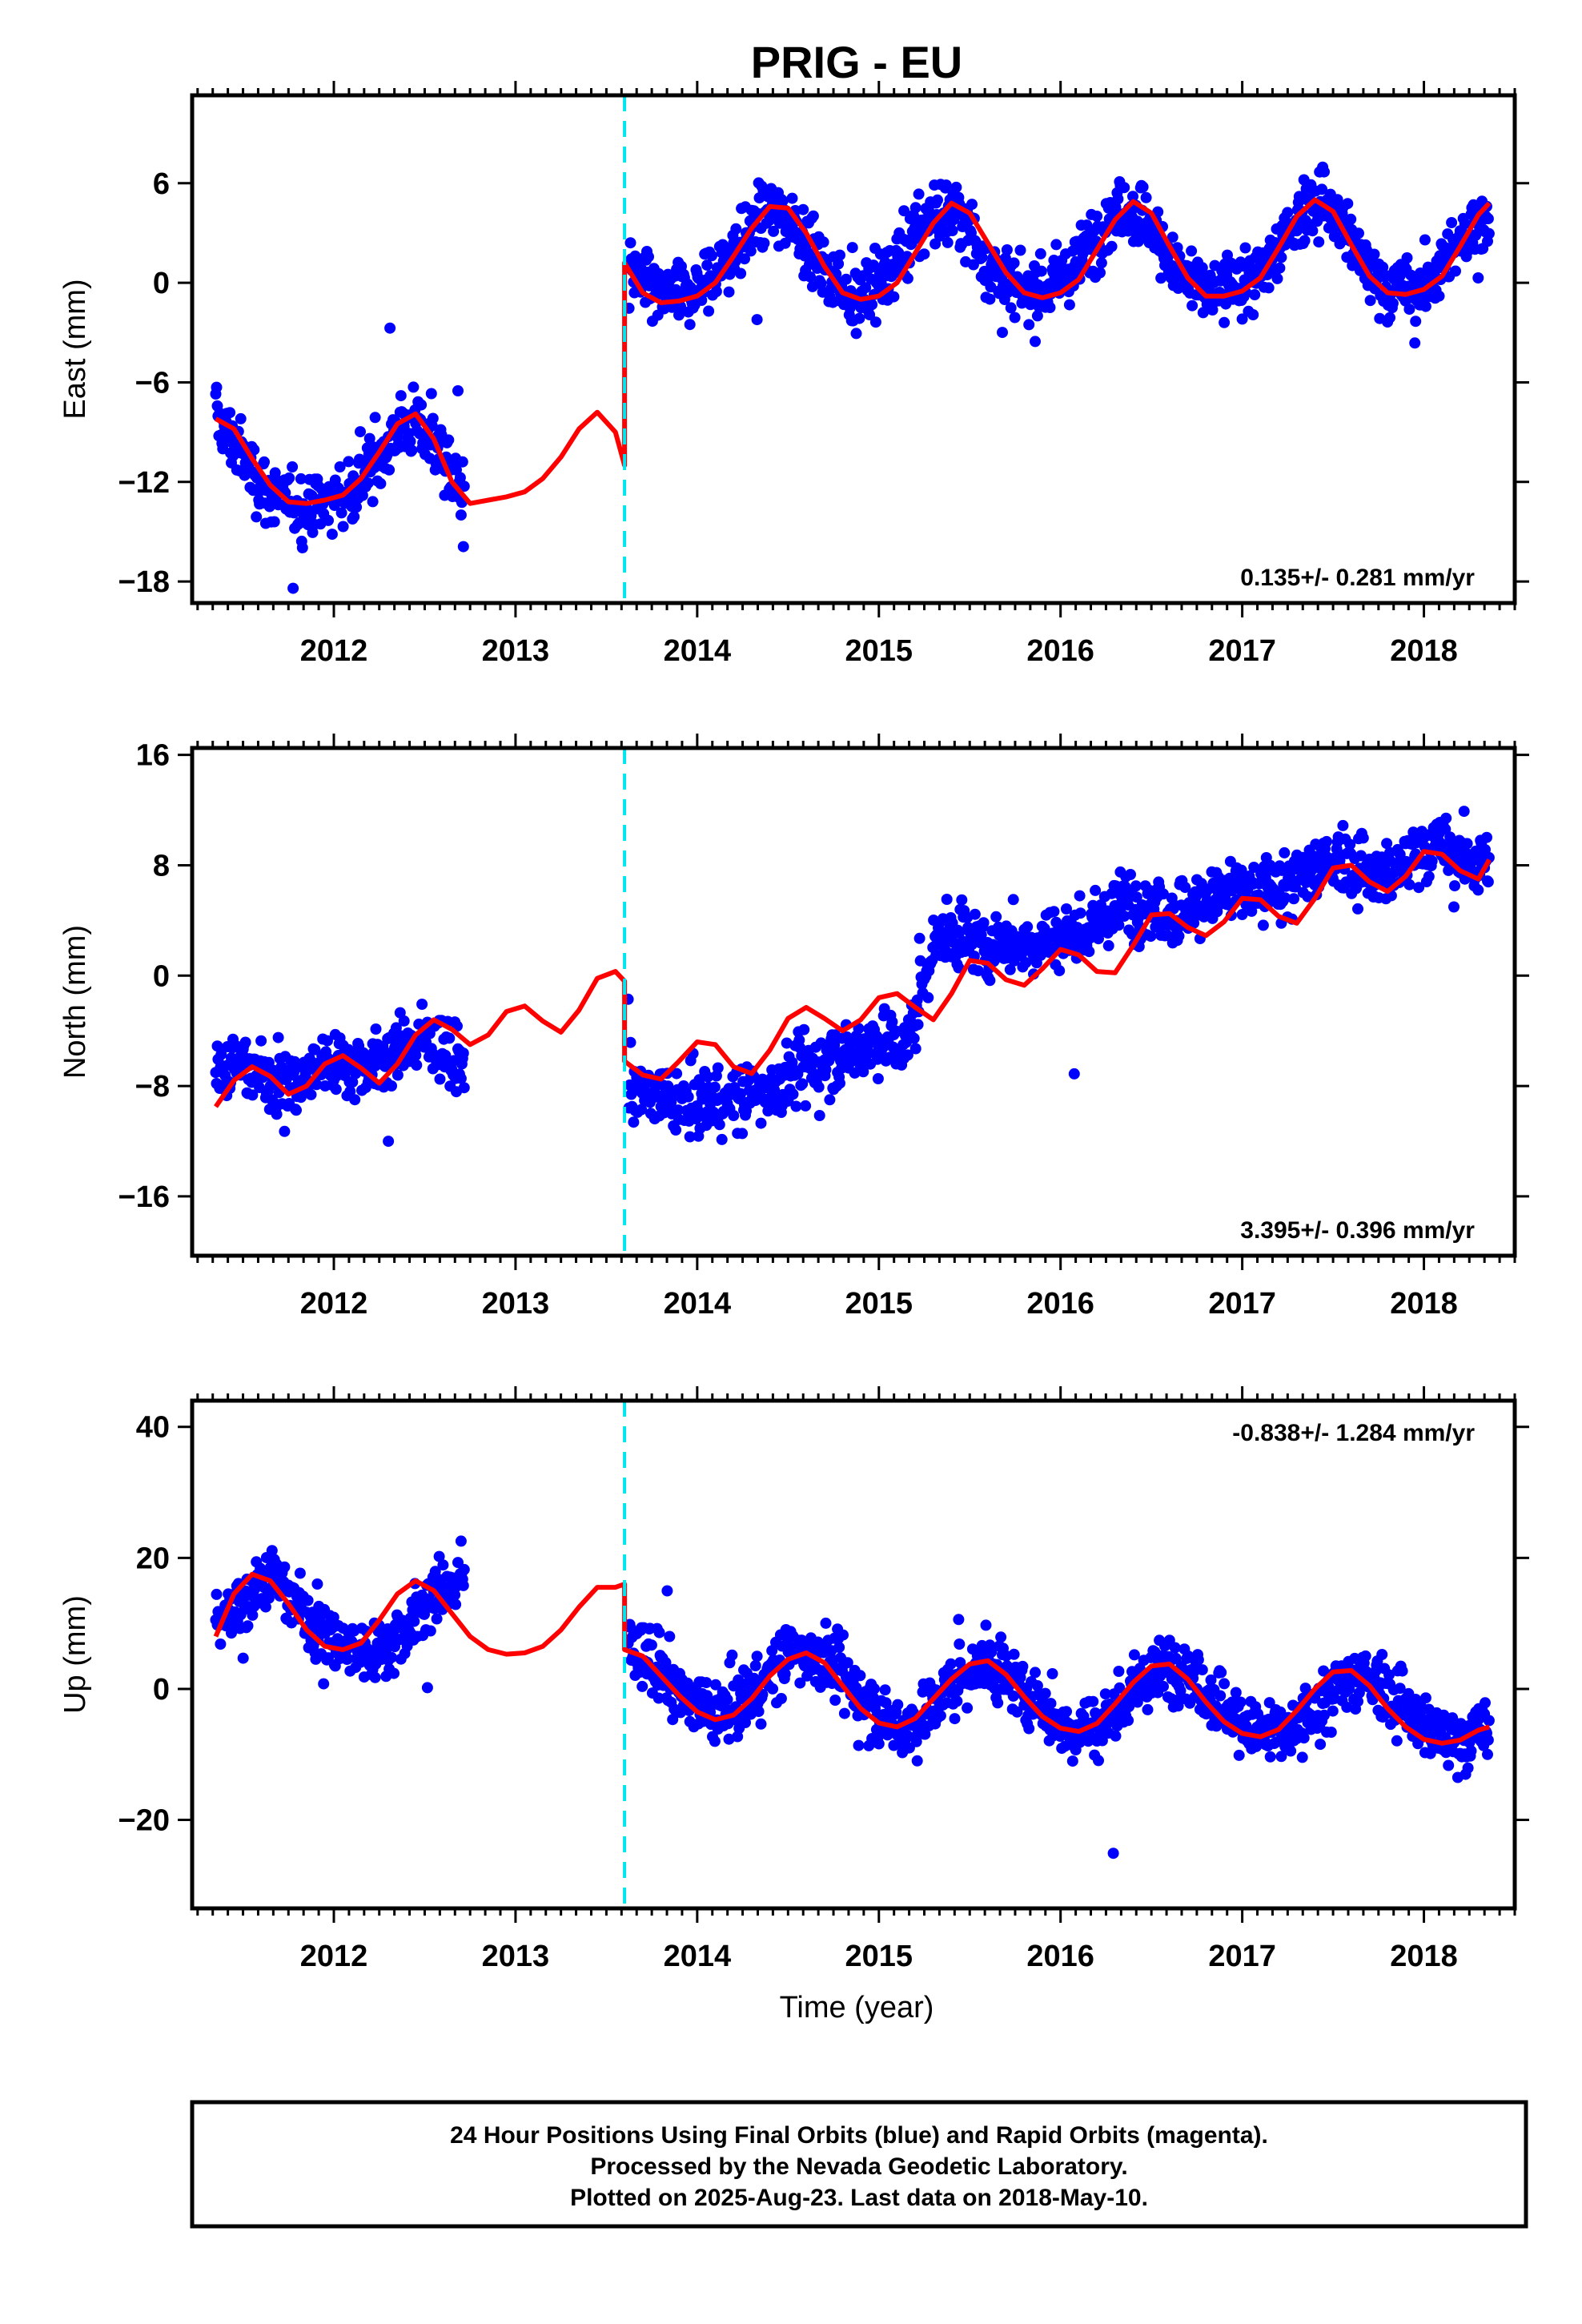  I want to click on x-tick-label: 2015, so click(879, 1956).